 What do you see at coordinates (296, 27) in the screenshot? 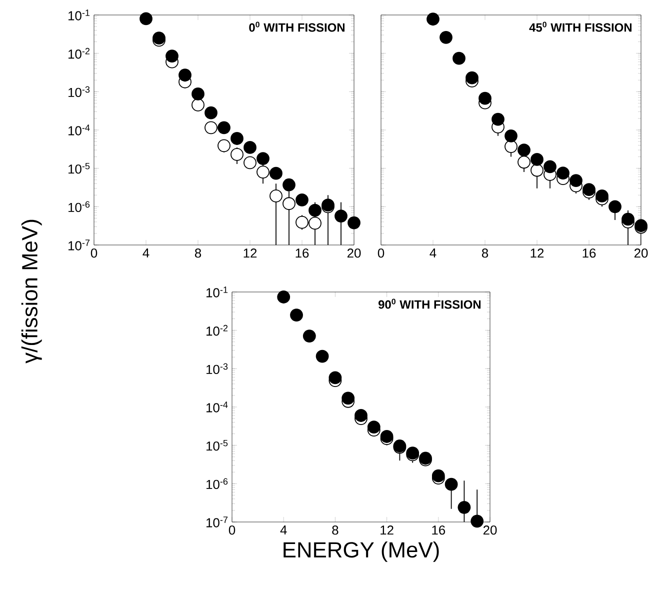
I see `chart-title: 0$^{0}$ WITH FISSION` at bounding box center [296, 27].